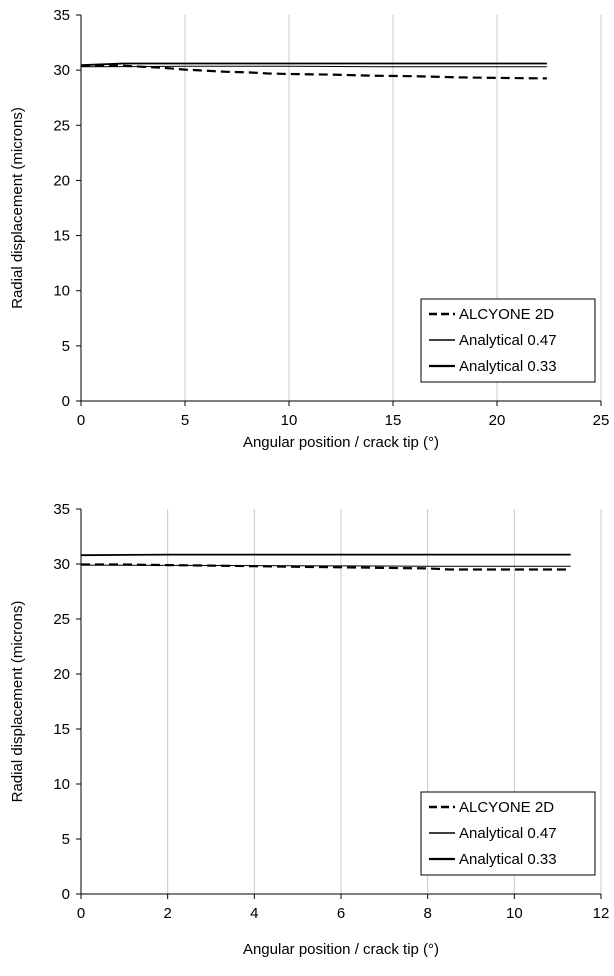 Image resolution: width=614 pixels, height=976 pixels. Describe the element at coordinates (66, 894) in the screenshot. I see `chart-1-ytick-label-0: 0` at that location.